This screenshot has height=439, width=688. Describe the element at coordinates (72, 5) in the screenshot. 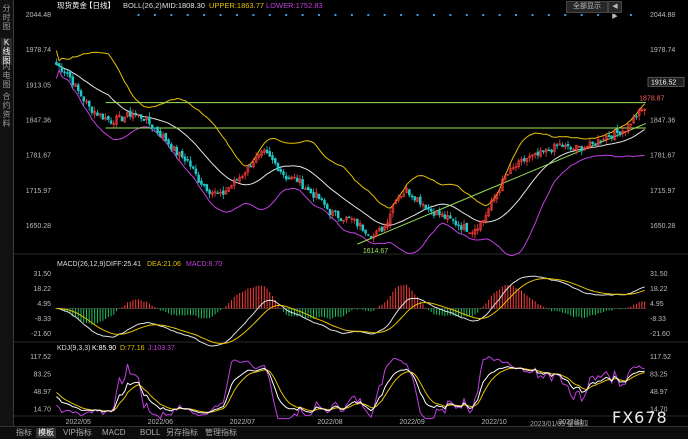

I see `instrument-name: 现货黄金` at that location.